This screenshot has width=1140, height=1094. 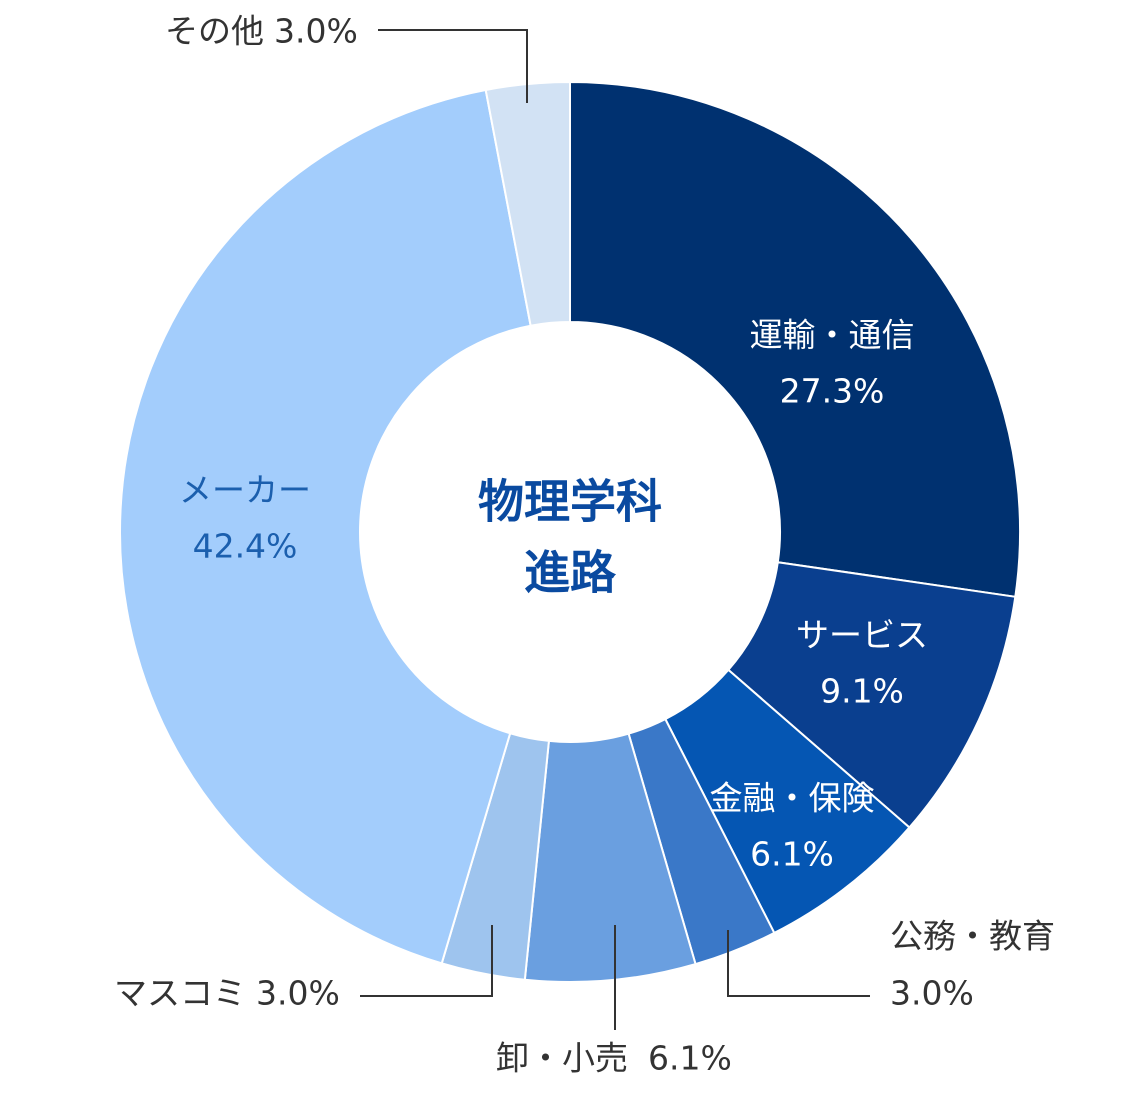 What do you see at coordinates (180, 993) in the screenshot?
I see `category-label: マスコミ` at bounding box center [180, 993].